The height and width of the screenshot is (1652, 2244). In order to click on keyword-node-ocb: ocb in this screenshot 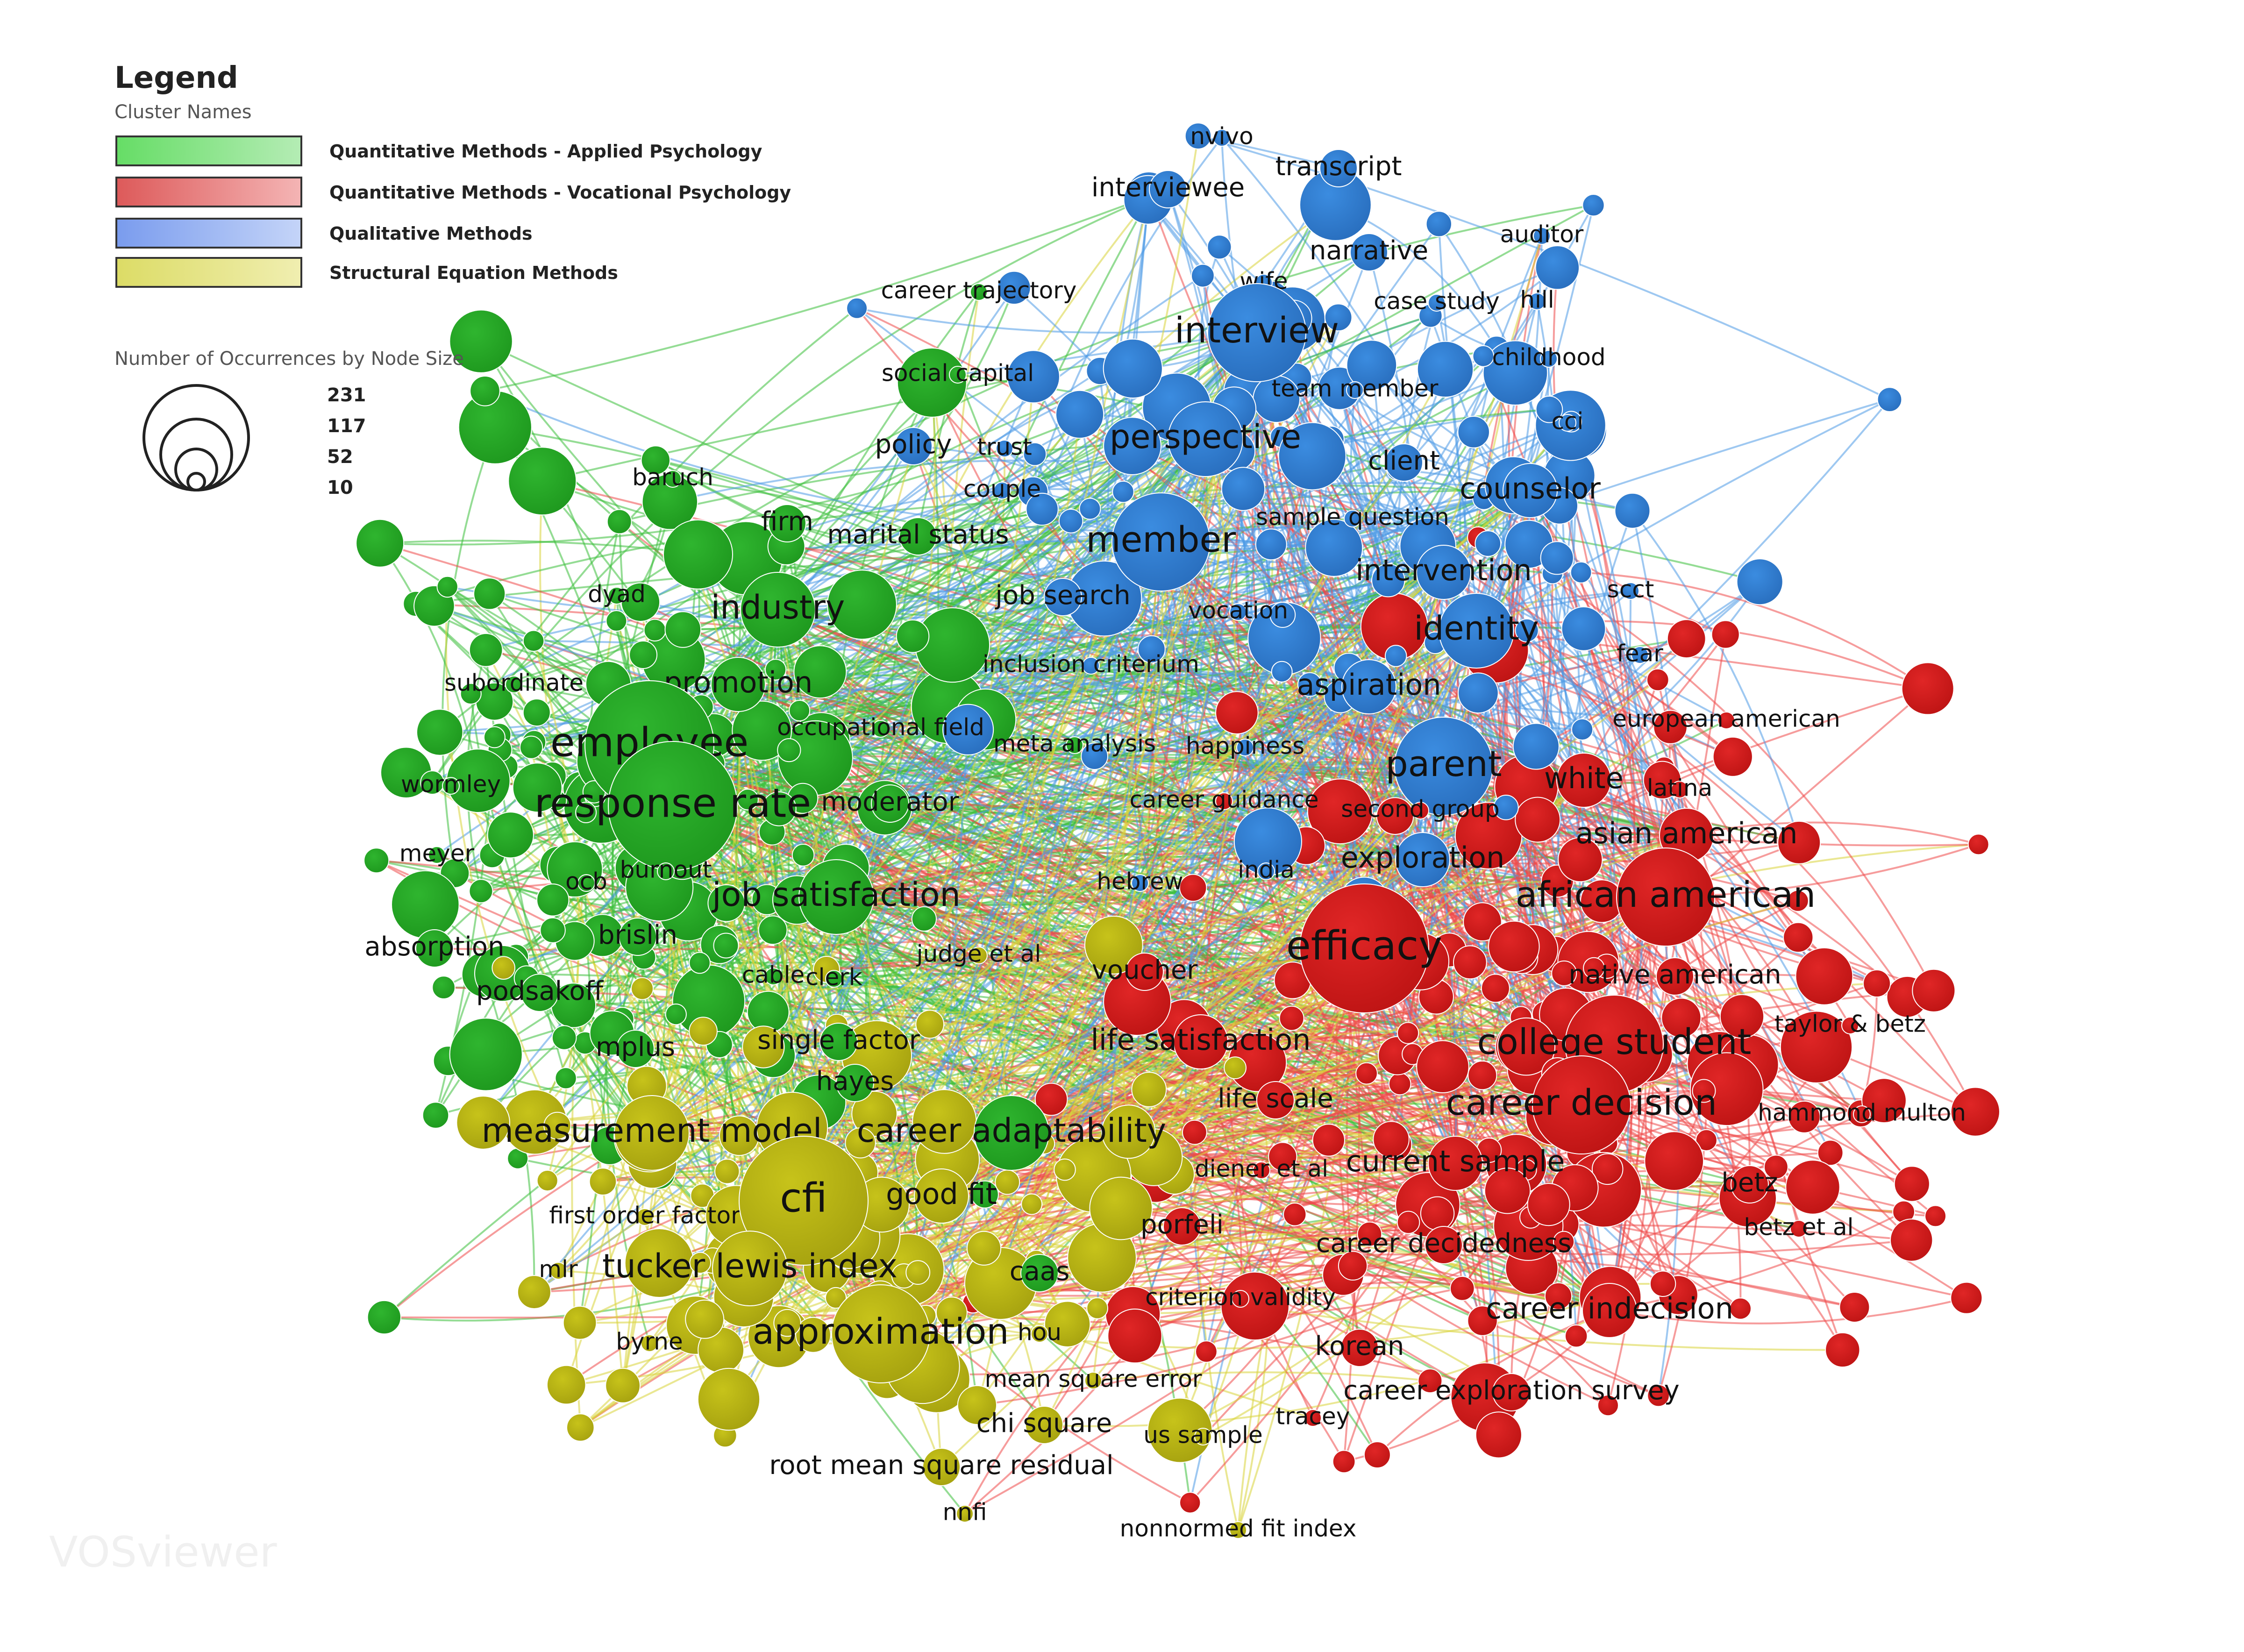, I will do `click(586, 881)`.